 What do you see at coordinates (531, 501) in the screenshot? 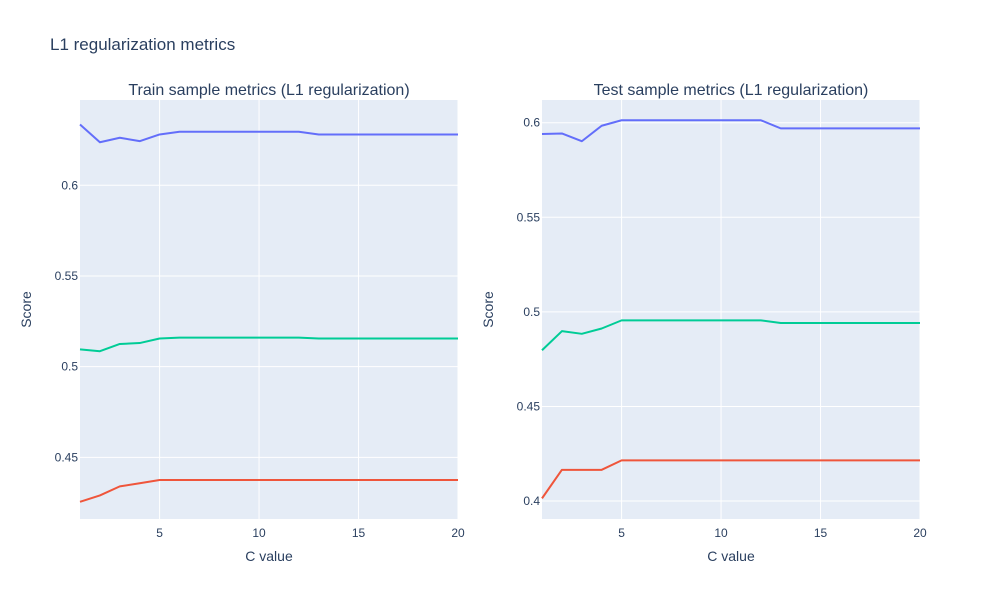
I see `y-tick-label: 0.4` at bounding box center [531, 501].